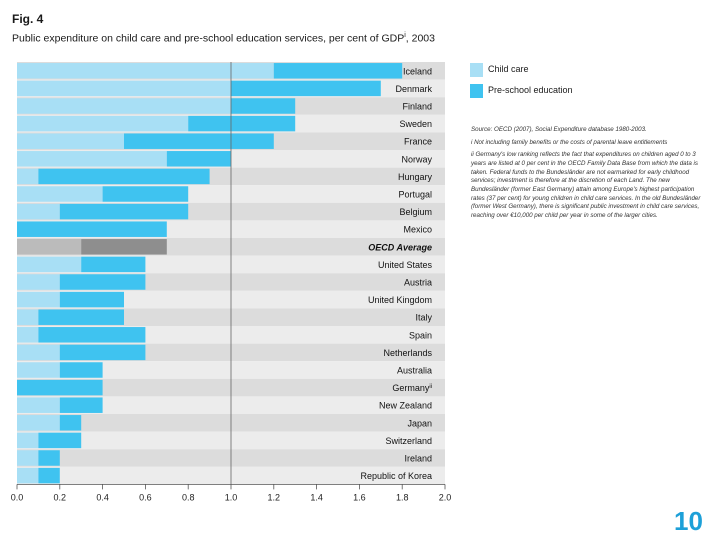 This screenshot has height=540, width=720. I want to click on category-label-iceland: Iceland, so click(417, 71).